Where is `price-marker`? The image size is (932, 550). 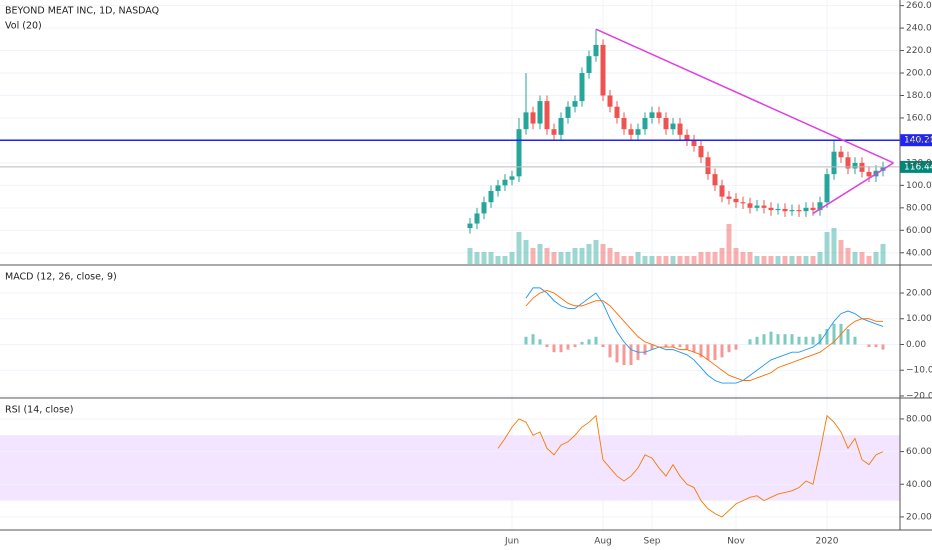
price-marker is located at coordinates (916, 140).